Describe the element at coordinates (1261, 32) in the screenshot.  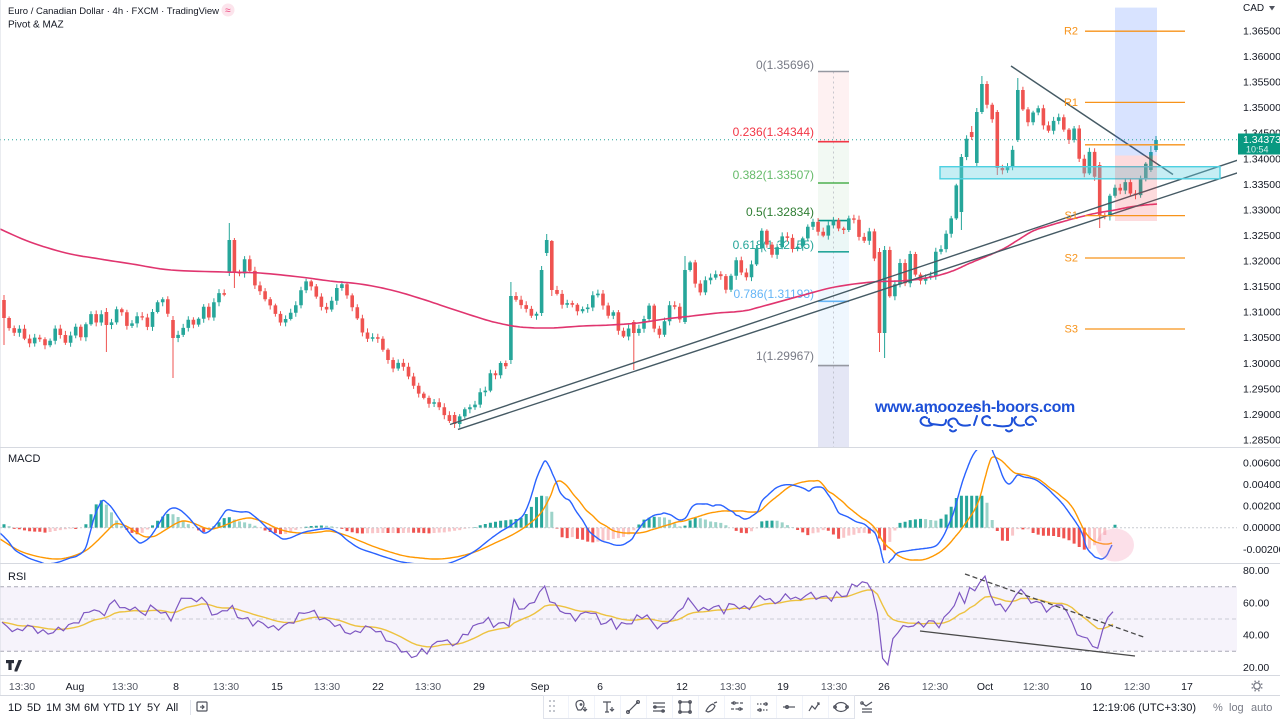
I see `svg-text: 1.36500` at that location.